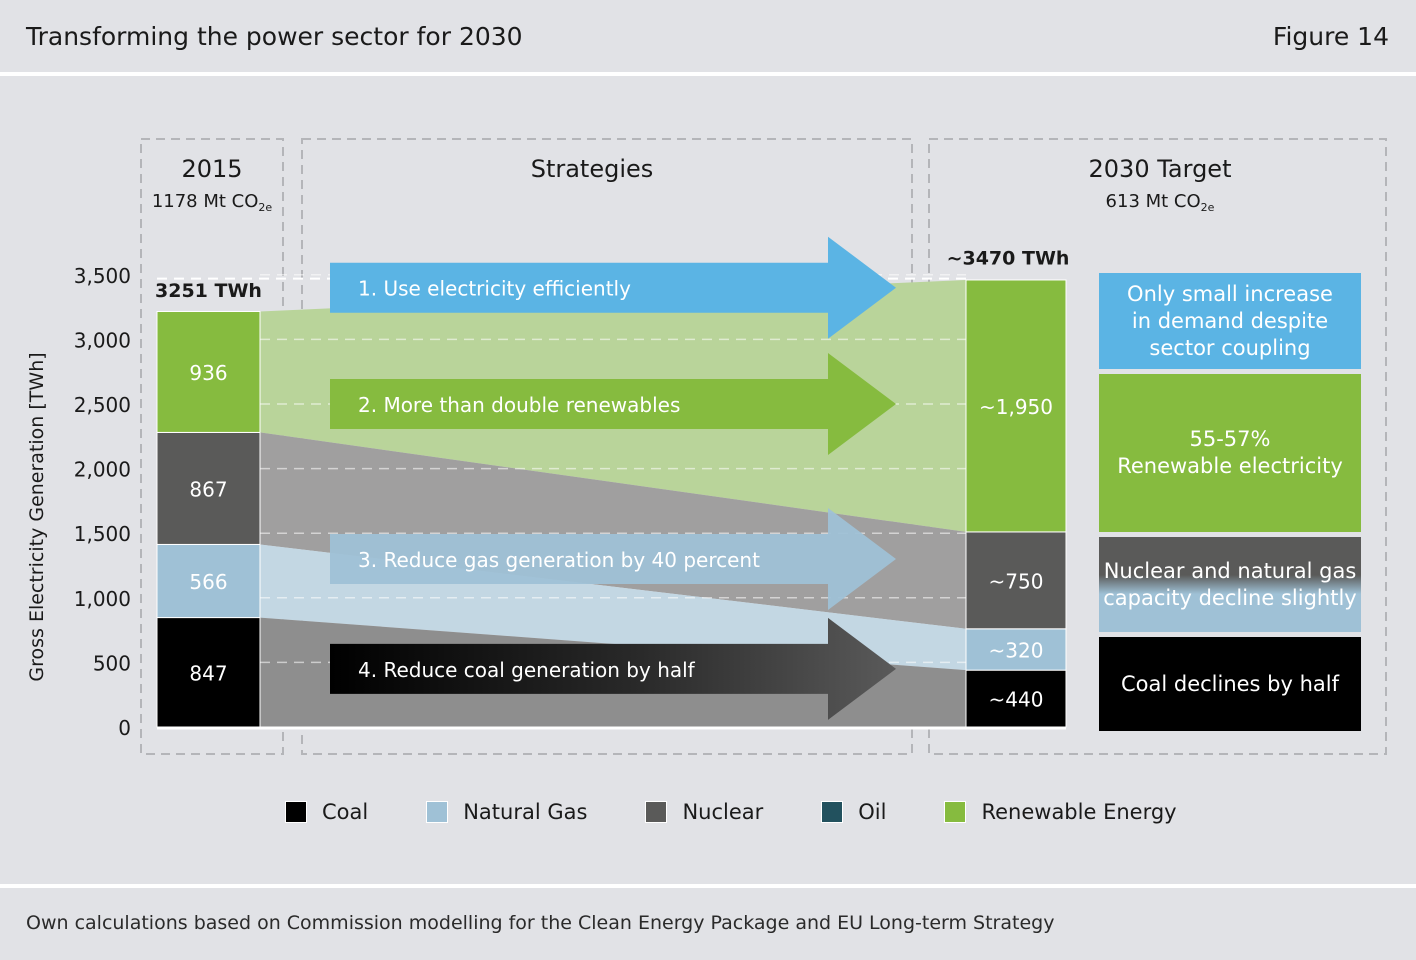 The height and width of the screenshot is (960, 1416). I want to click on panel-2030-title: 2030 Target, so click(1160, 169).